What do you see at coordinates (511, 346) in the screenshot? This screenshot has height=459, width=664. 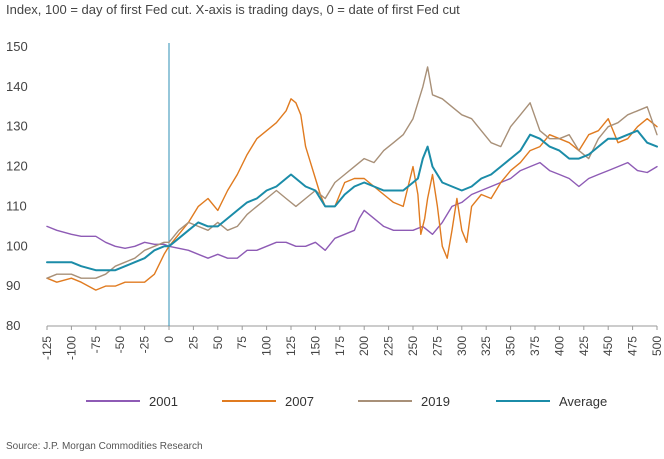 I see `x-tick-label: 350` at bounding box center [511, 346].